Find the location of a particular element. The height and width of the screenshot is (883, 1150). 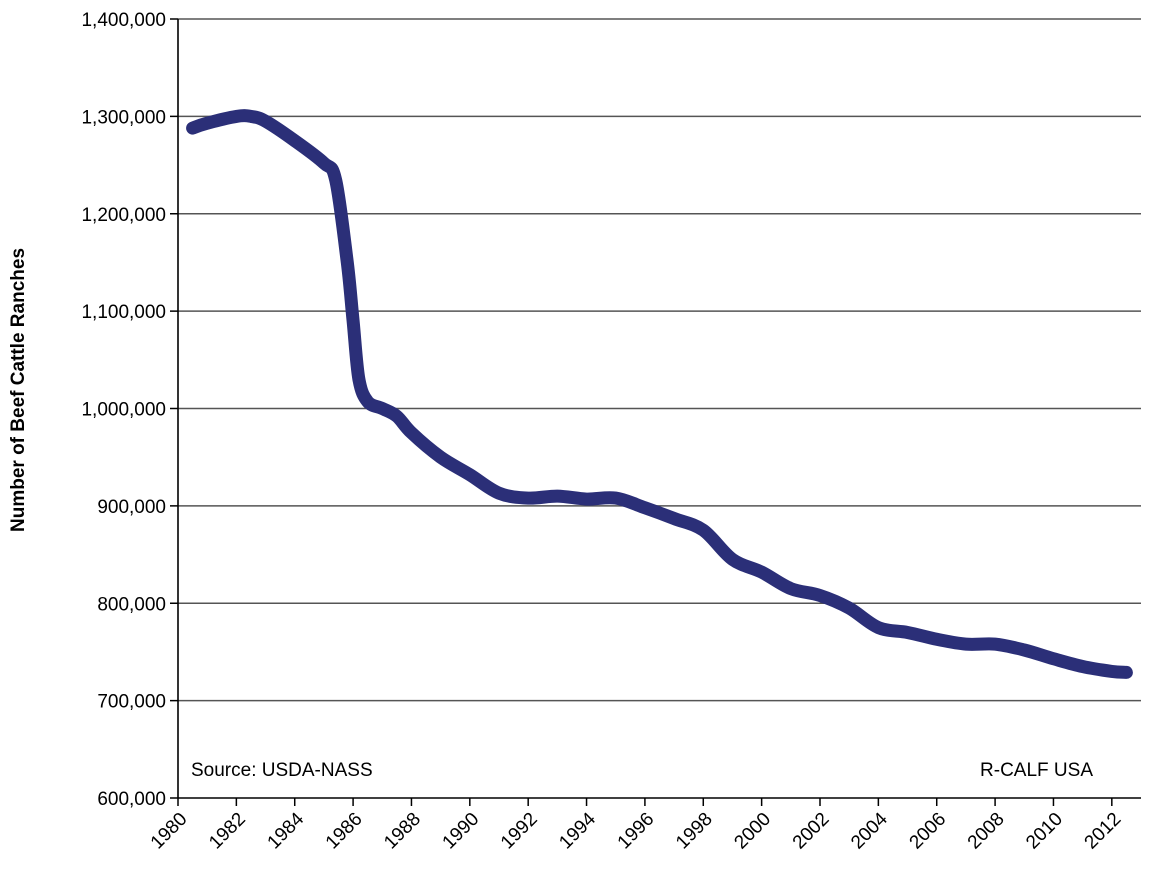

x-tick-label: 2012 is located at coordinates (1103, 831).